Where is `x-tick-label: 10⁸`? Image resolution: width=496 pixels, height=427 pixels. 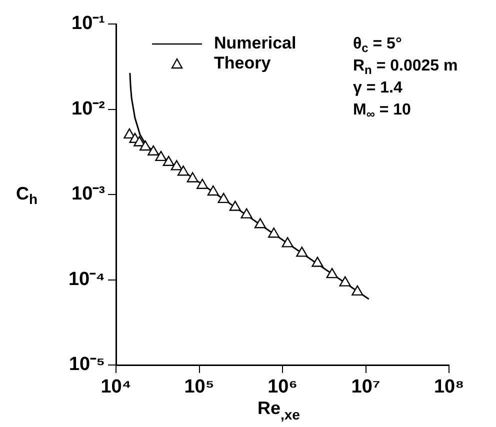 x-tick-label: 10⁸ is located at coordinates (449, 387).